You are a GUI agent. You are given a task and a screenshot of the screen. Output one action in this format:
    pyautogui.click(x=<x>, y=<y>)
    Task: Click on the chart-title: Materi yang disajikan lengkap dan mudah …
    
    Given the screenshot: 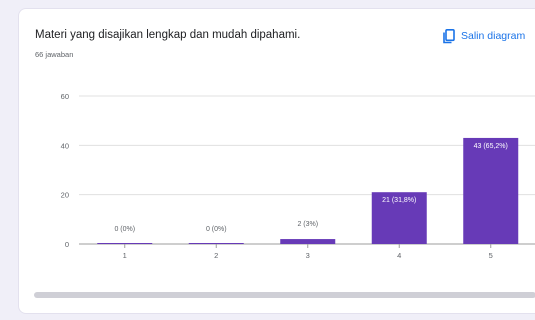 What is the action you would take?
    pyautogui.click(x=168, y=35)
    